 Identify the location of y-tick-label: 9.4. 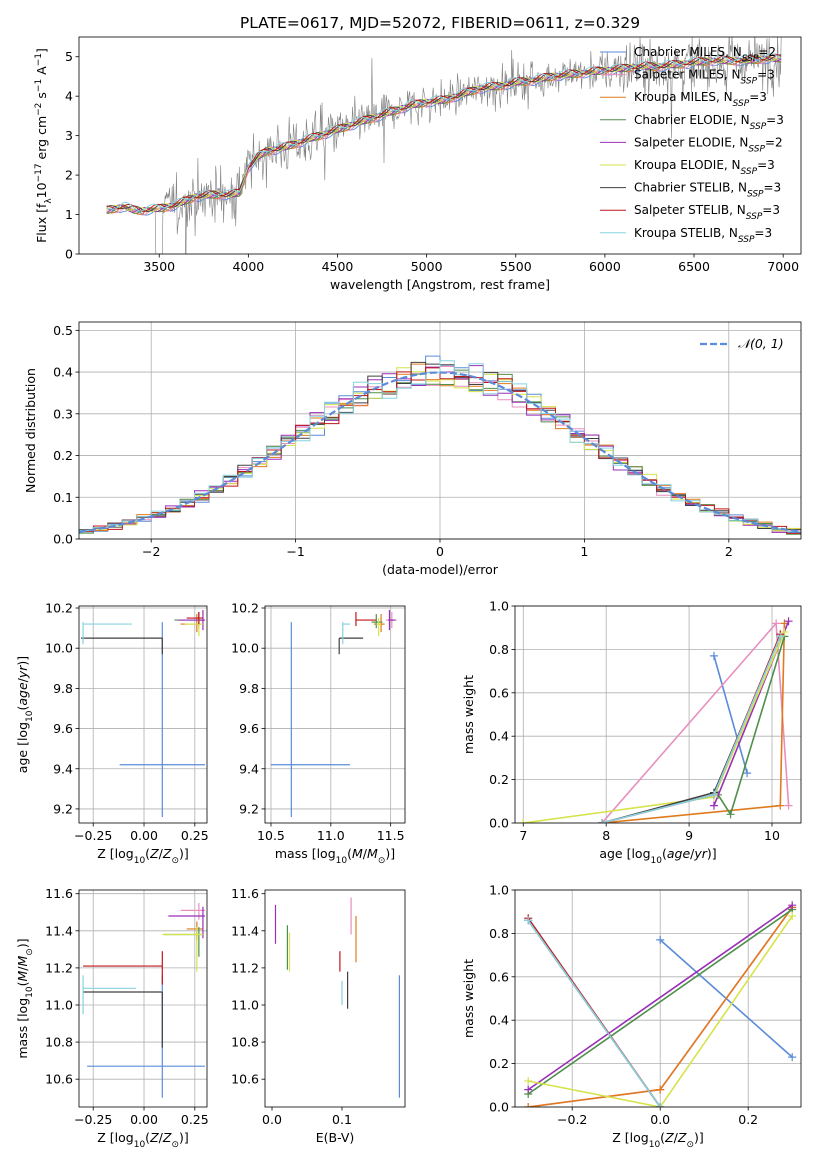
(249, 768).